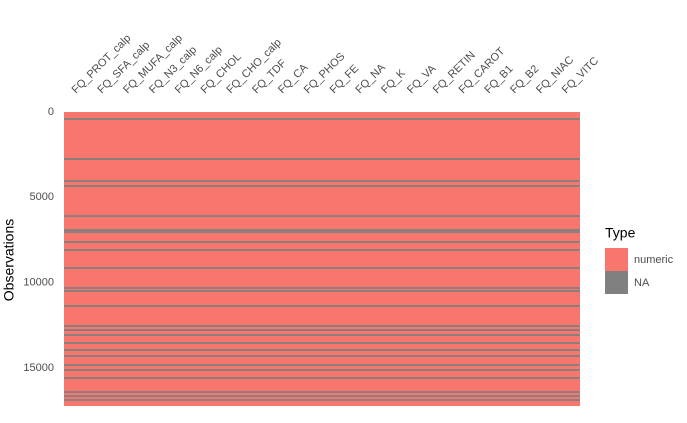  What do you see at coordinates (620, 233) in the screenshot?
I see `legend-title: Type` at bounding box center [620, 233].